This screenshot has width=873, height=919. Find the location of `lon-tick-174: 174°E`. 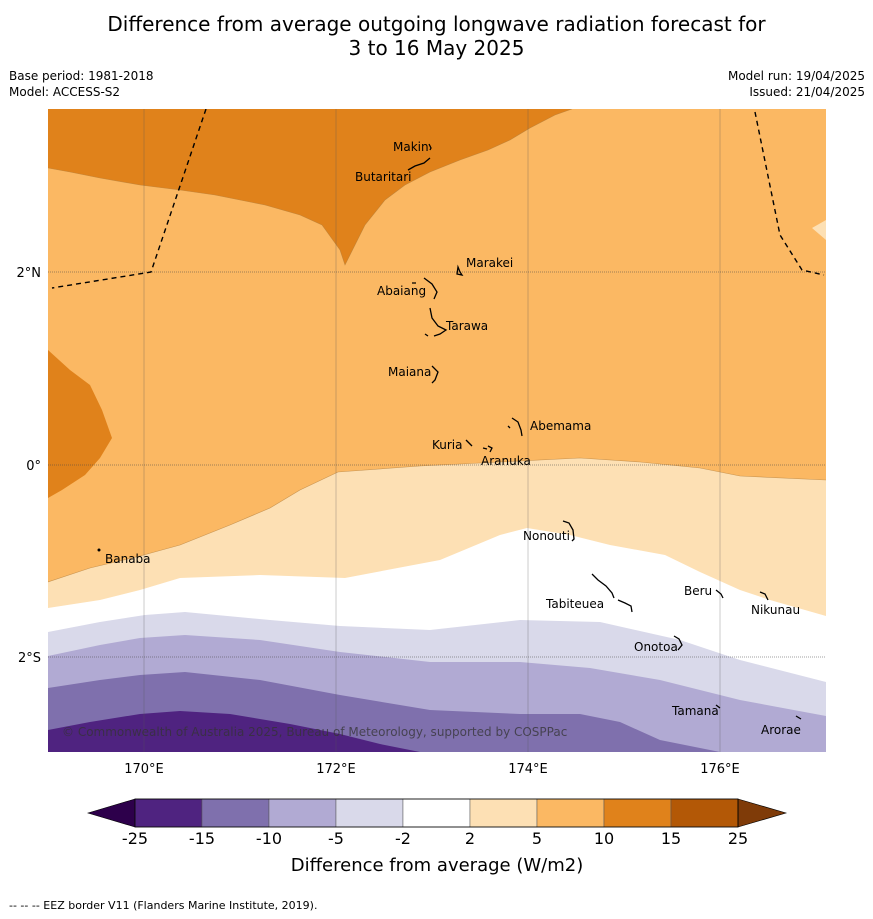

lon-tick-174: 174°E is located at coordinates (528, 769).